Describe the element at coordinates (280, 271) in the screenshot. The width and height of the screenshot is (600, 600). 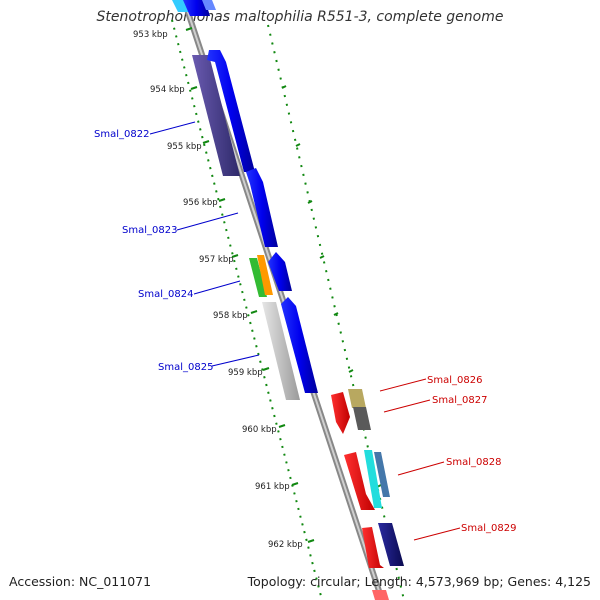
I see `gene-smal-0824-blue` at that location.